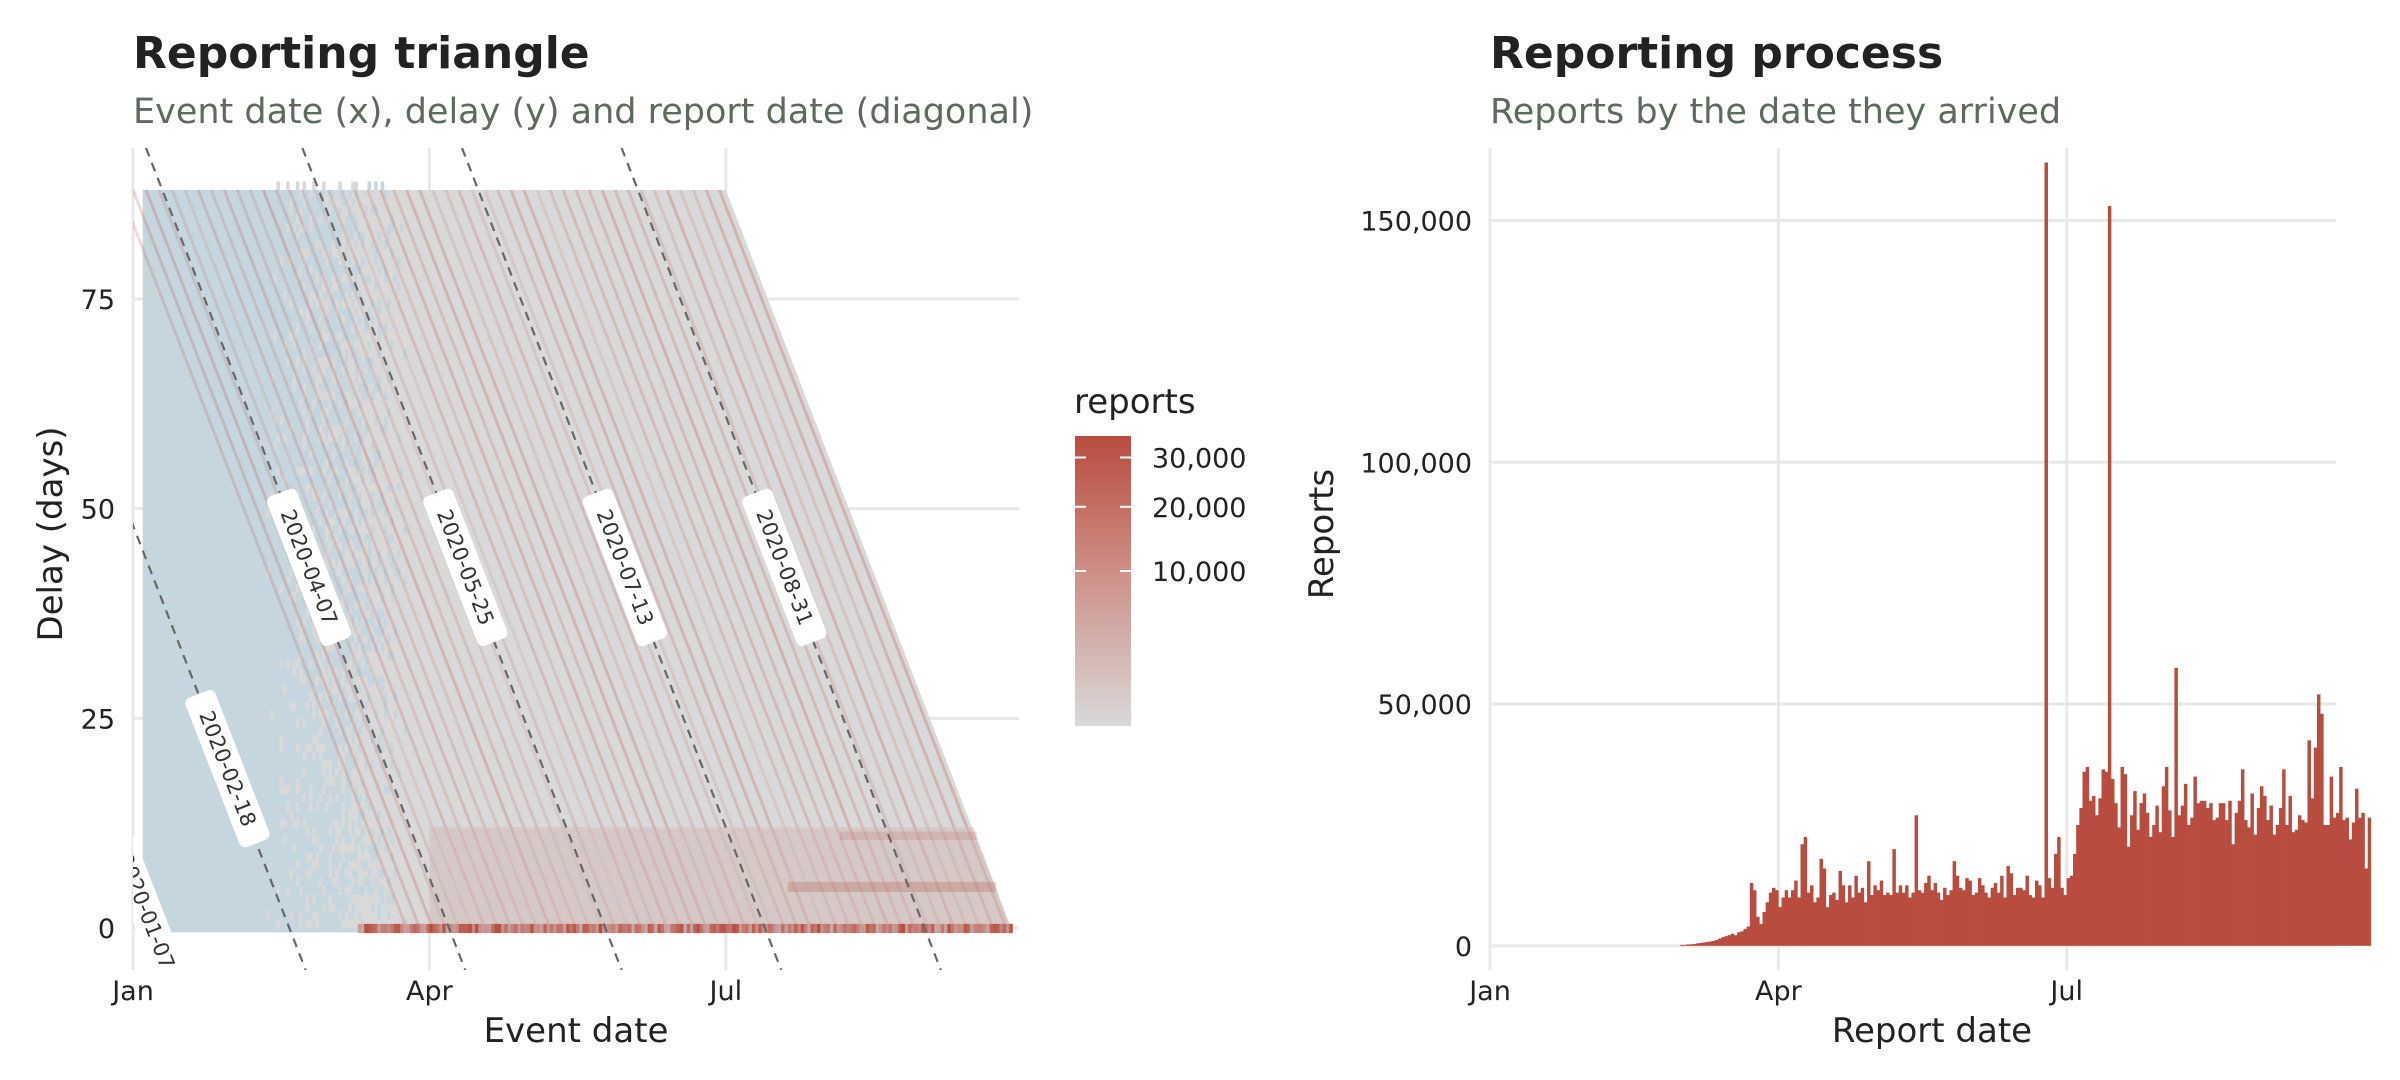 This screenshot has height=1080, width=2400. What do you see at coordinates (1160, 554) in the screenshot?
I see `color-legend: reports 10,000 20,000 30,000` at bounding box center [1160, 554].